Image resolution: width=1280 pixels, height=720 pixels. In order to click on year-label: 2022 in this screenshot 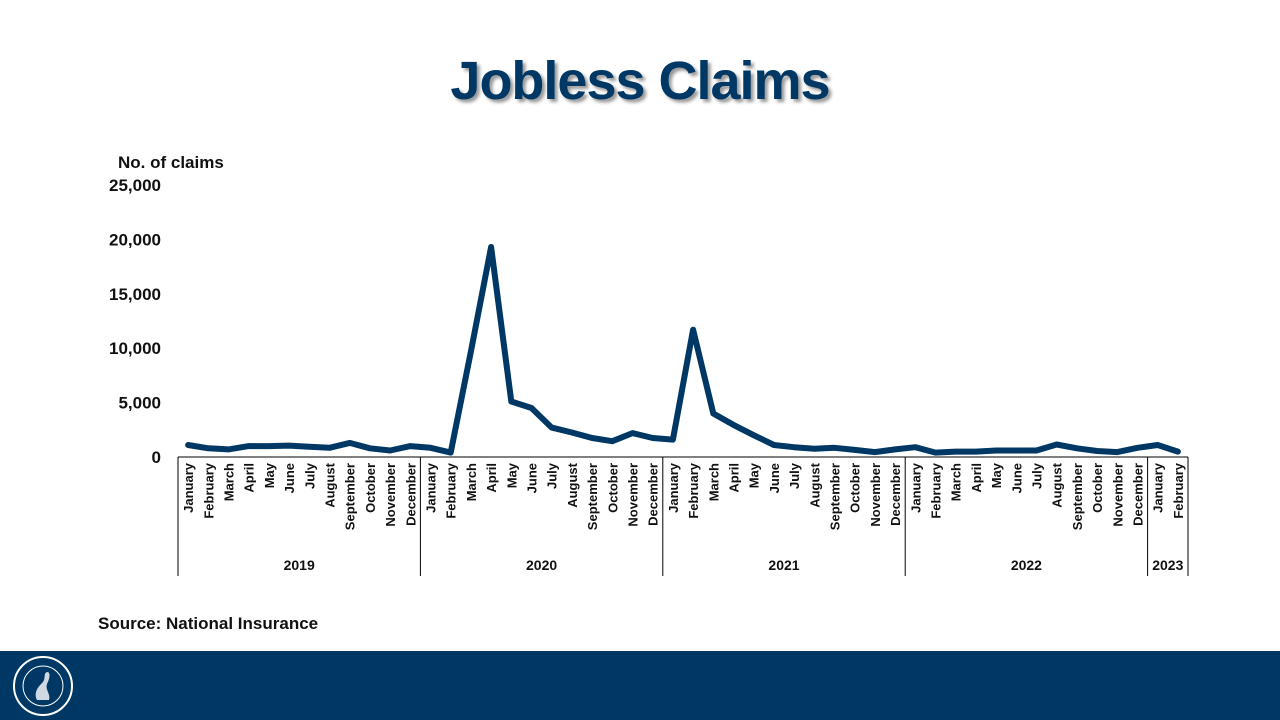, I will do `click(1026, 565)`.